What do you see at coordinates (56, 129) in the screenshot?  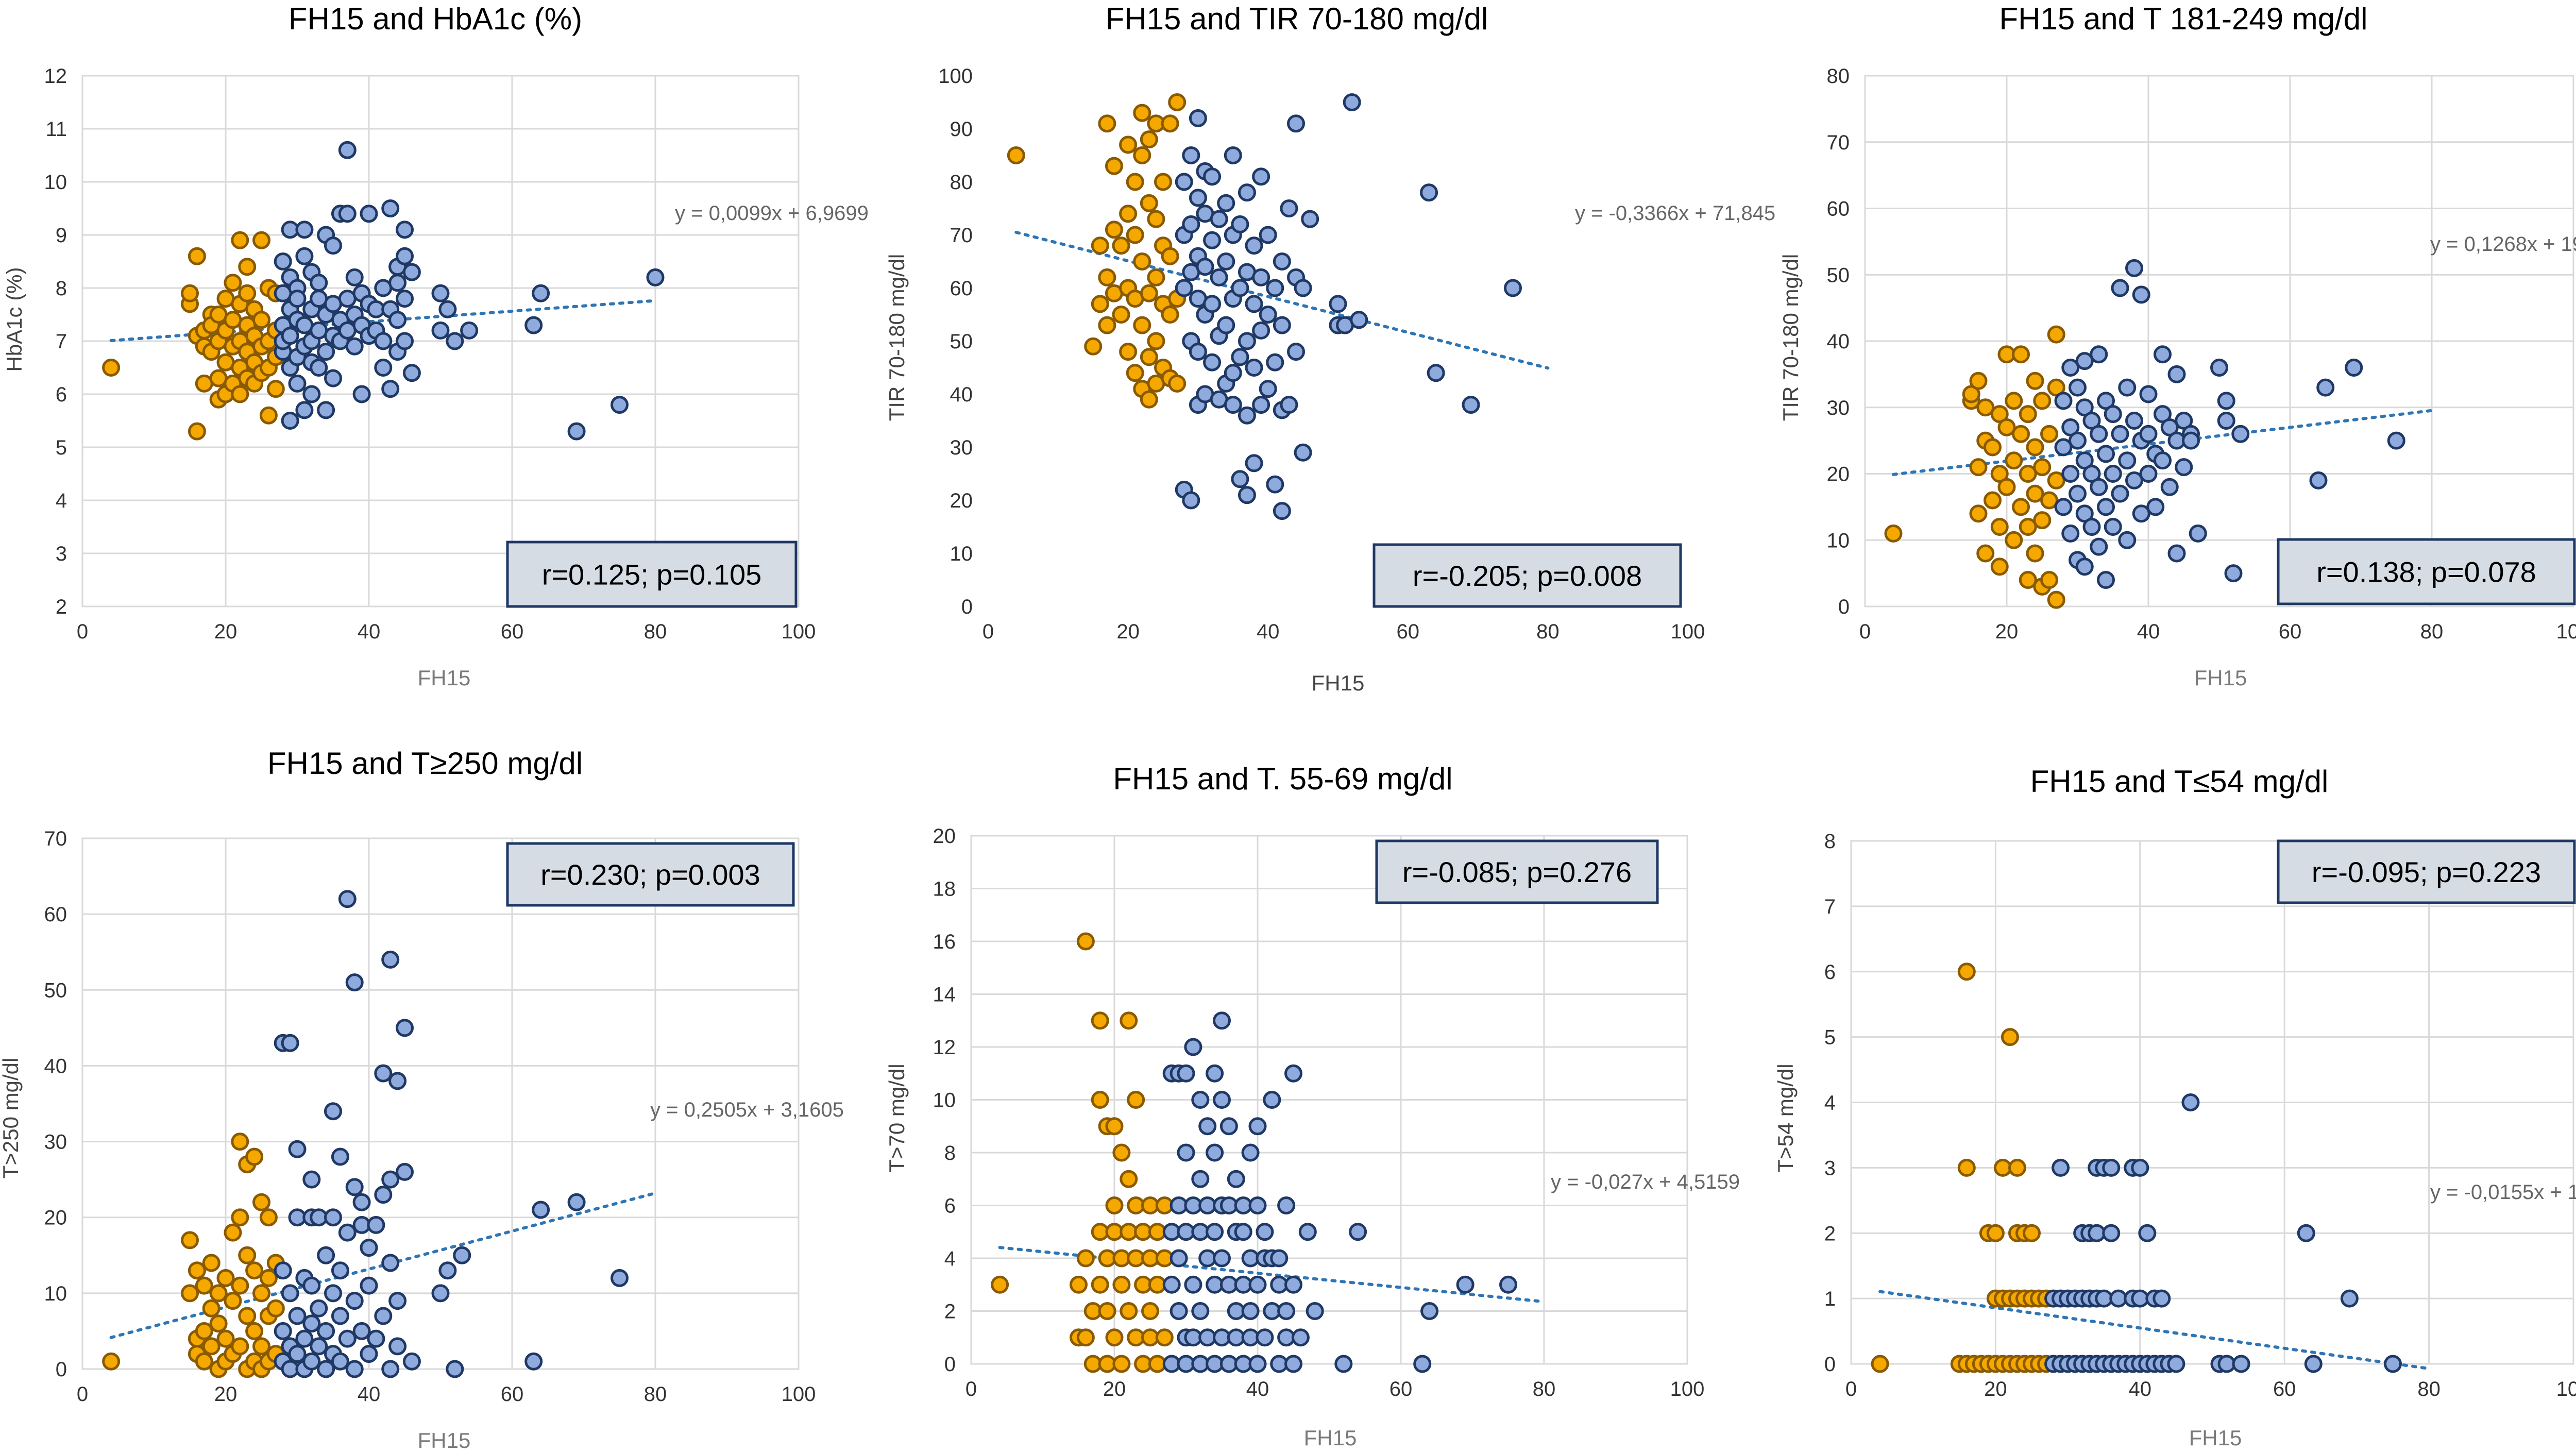 I see `y-tick-label: 11` at bounding box center [56, 129].